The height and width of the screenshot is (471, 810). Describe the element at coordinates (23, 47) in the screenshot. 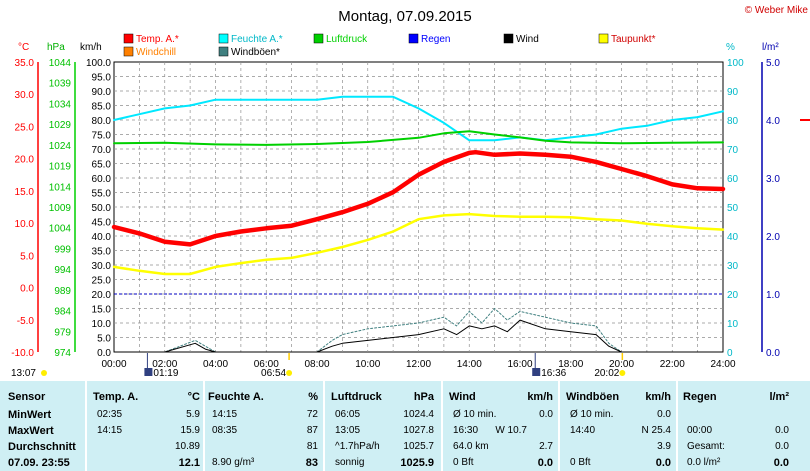

I see `temp-unit-label: °C` at that location.